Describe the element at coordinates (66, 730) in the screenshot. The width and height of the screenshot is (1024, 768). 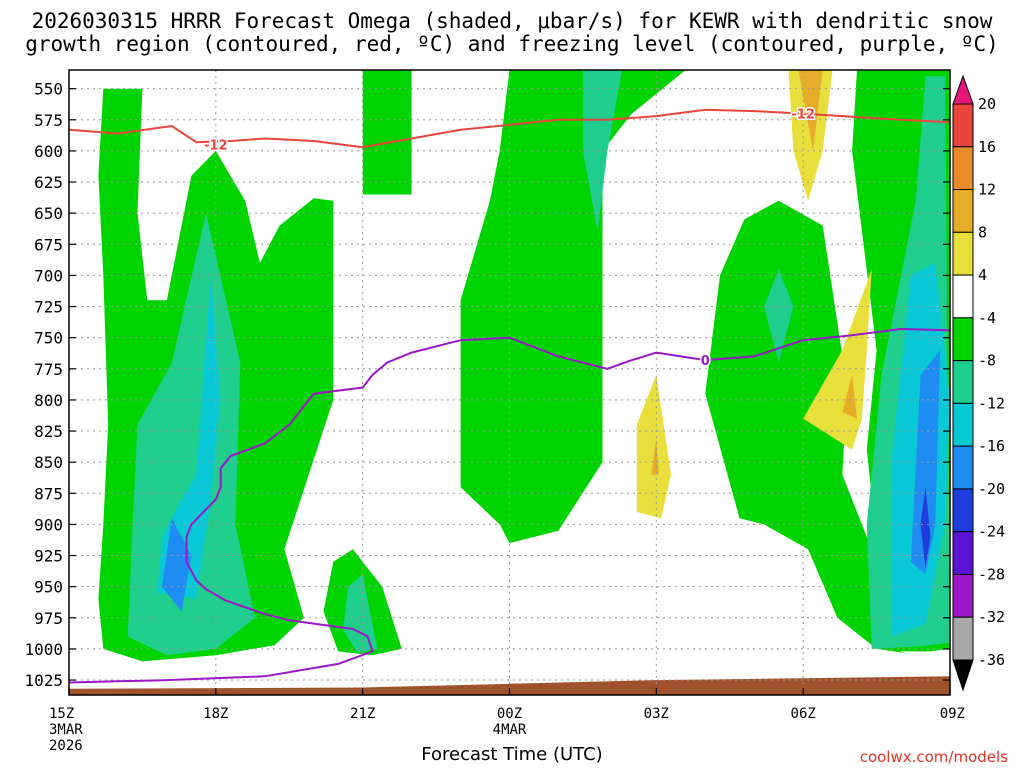
I see `x-tick-label: 3MAR` at that location.